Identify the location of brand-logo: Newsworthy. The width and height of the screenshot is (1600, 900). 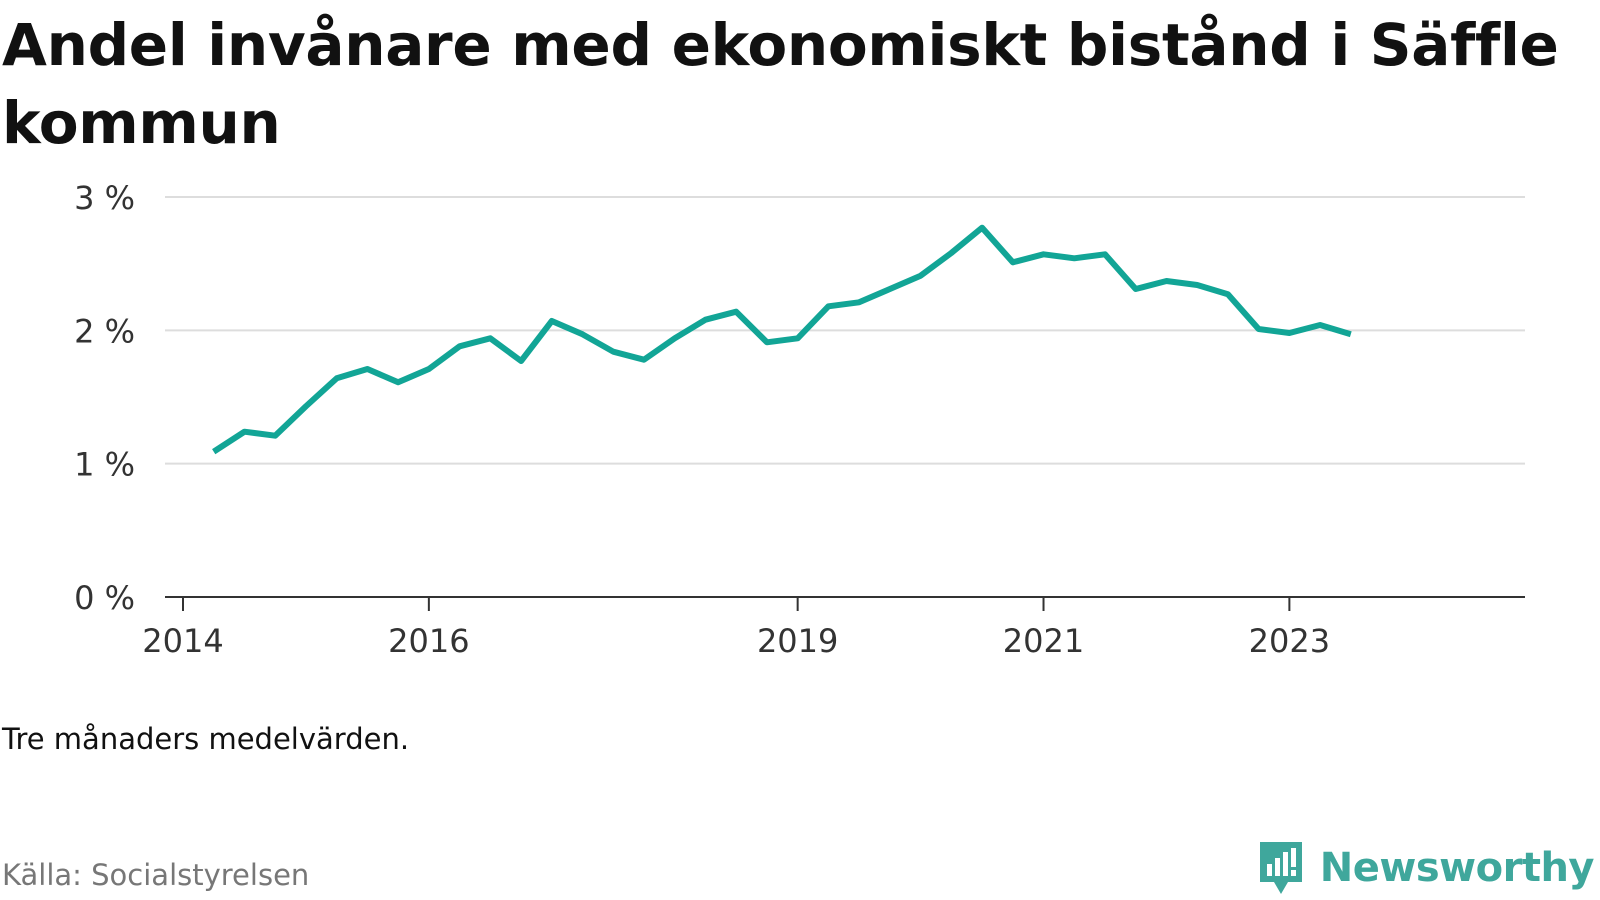
(1425, 868).